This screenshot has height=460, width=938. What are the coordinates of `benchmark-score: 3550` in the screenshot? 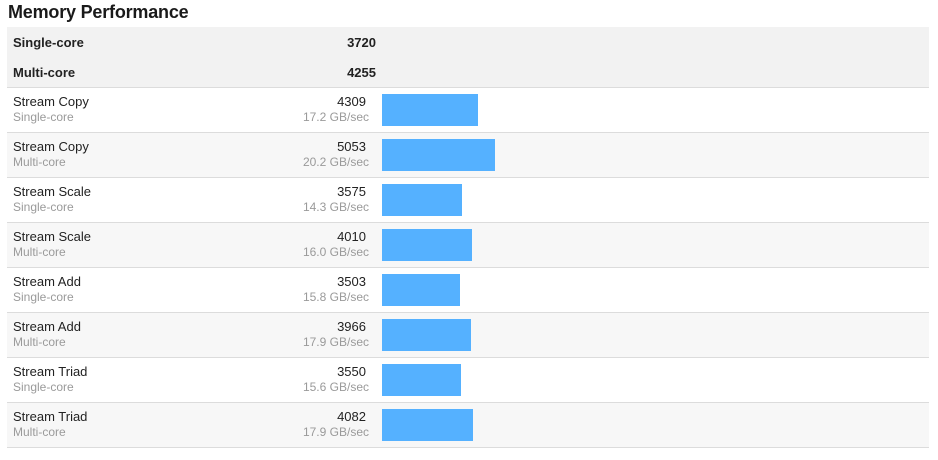 It's located at (351, 371).